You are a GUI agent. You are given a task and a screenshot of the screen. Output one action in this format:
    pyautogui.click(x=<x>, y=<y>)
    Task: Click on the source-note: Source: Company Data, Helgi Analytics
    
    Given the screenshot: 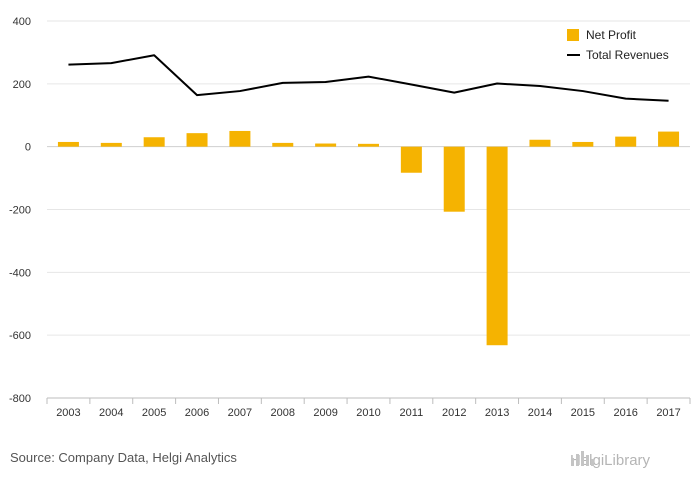 What is the action you would take?
    pyautogui.click(x=123, y=457)
    